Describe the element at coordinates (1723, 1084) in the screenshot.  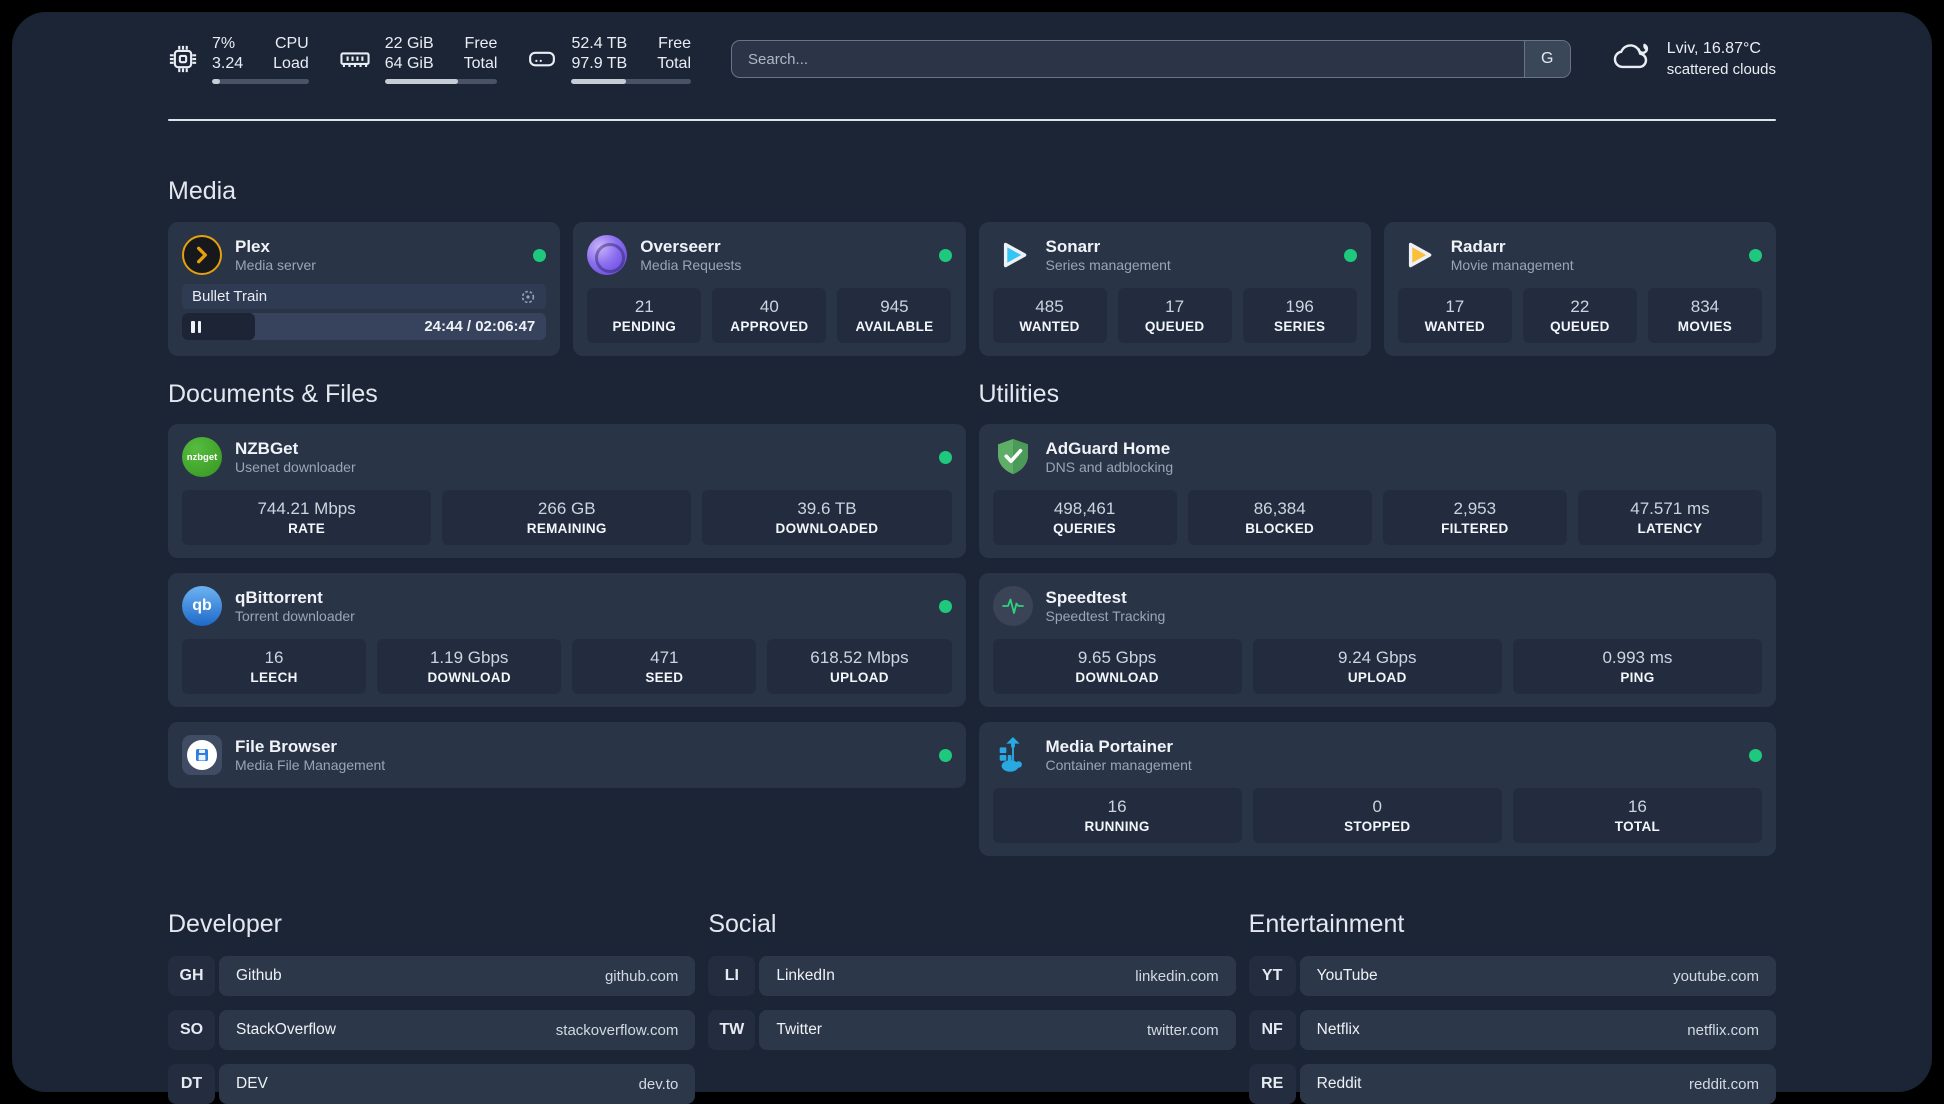
I see `link-url: reddit.com` at that location.